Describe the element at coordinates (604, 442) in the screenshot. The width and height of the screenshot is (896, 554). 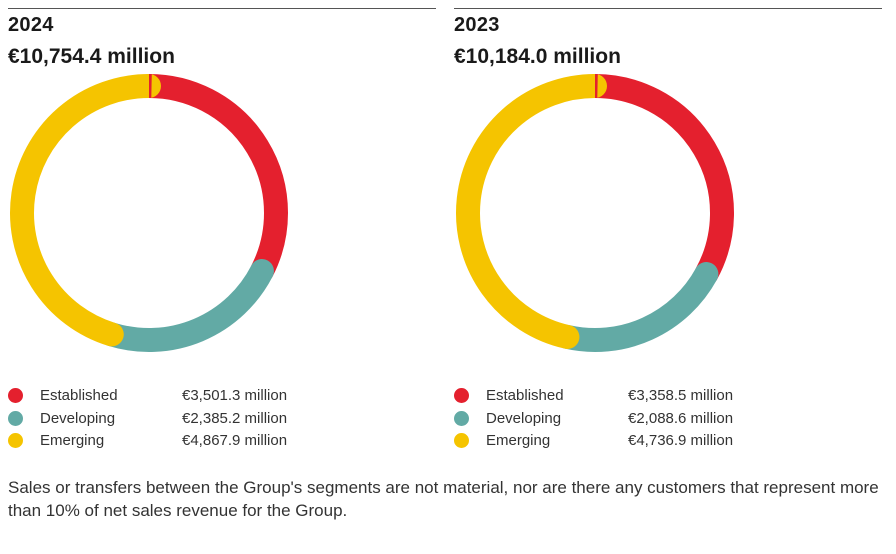
I see `legend-item-emerging: Emerging €4,736.9 million` at that location.